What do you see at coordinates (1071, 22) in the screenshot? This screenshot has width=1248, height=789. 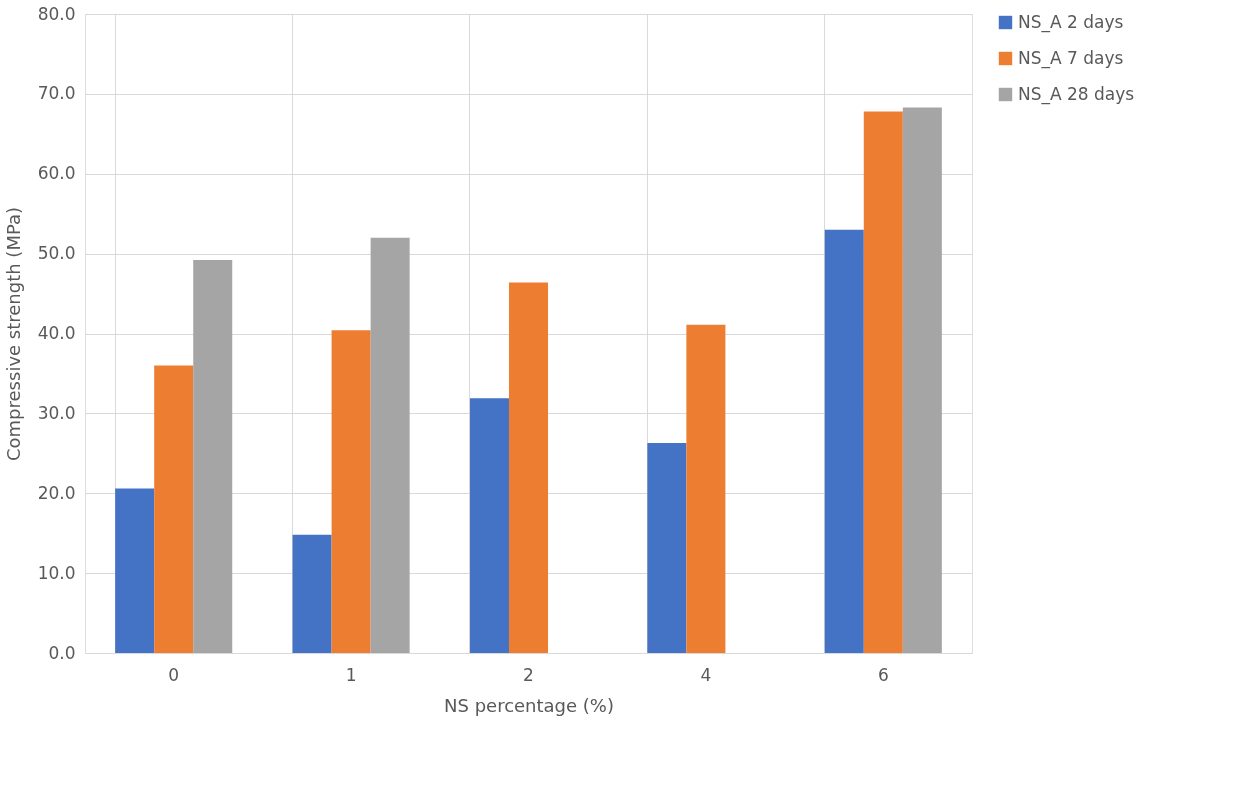 I see `legend-label: NS_A 2 days` at bounding box center [1071, 22].